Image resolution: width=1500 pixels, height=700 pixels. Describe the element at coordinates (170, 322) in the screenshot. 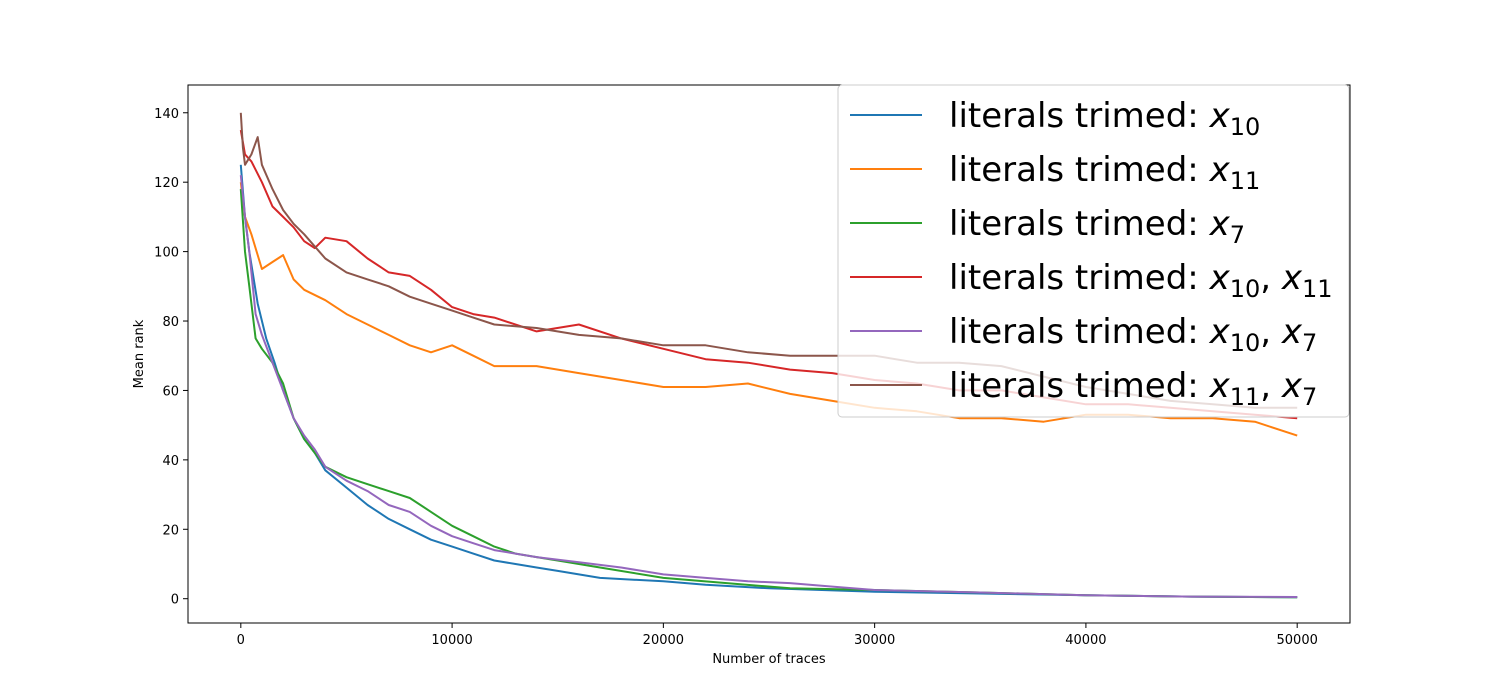

I see `y-tick-label: 80` at that location.